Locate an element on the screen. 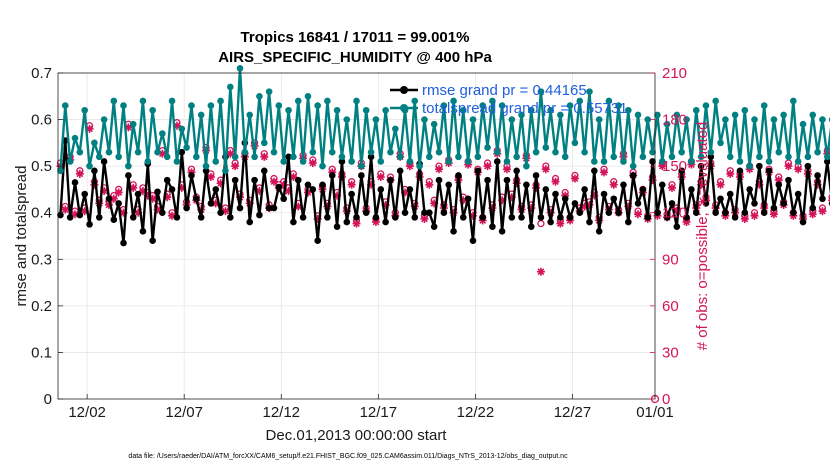 The width and height of the screenshot is (830, 470). y-tick-label-left: 0 is located at coordinates (48, 399).